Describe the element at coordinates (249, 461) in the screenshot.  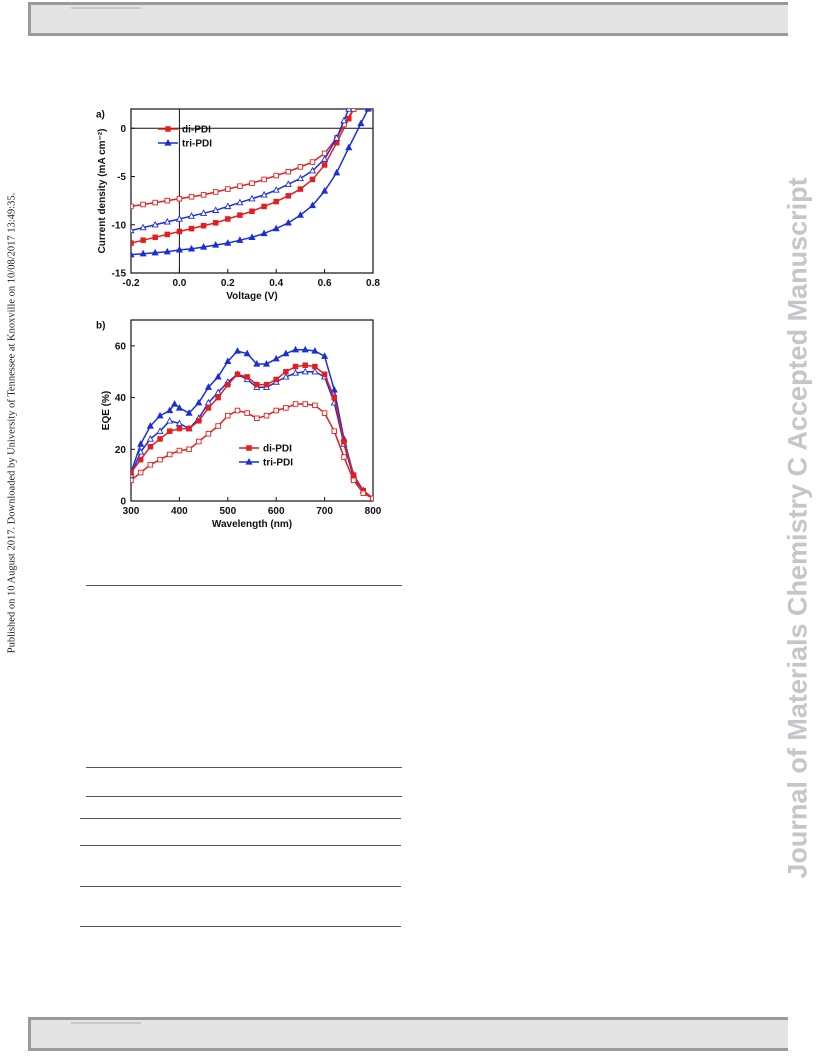
I see `panel-b-legend-marker` at that location.